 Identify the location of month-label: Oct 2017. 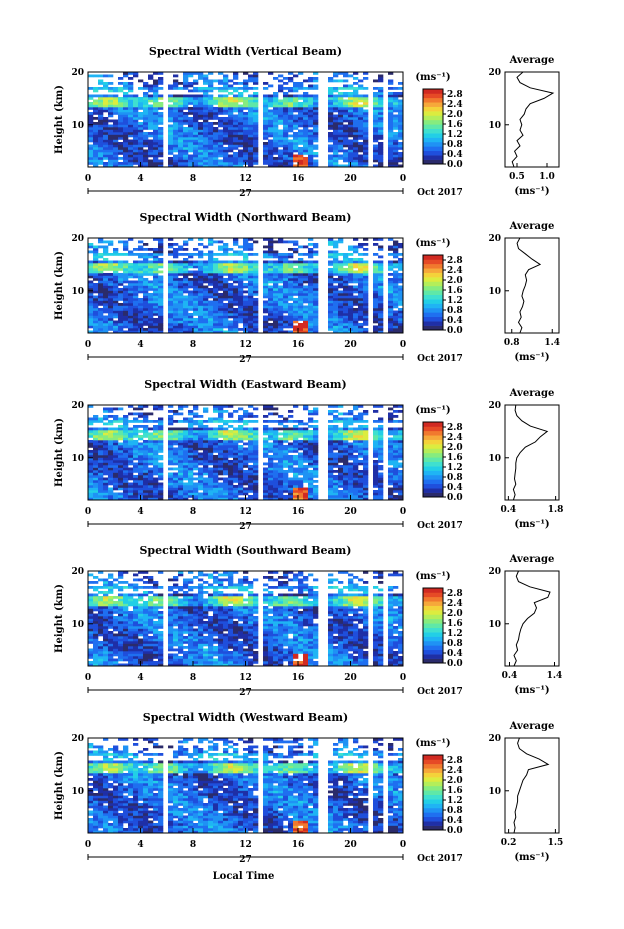
(440, 193).